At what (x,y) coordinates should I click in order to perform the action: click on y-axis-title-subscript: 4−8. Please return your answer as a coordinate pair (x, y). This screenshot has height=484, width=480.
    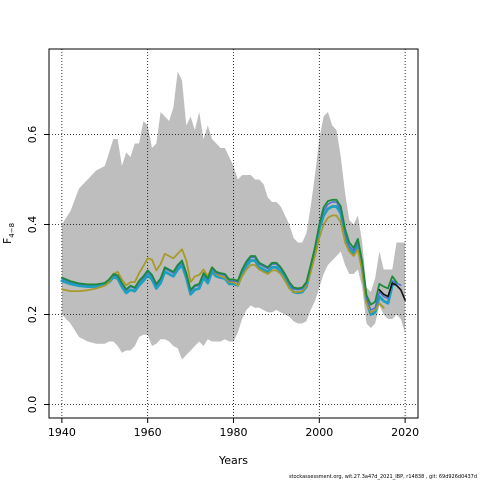
    Looking at the image, I should click on (12, 230).